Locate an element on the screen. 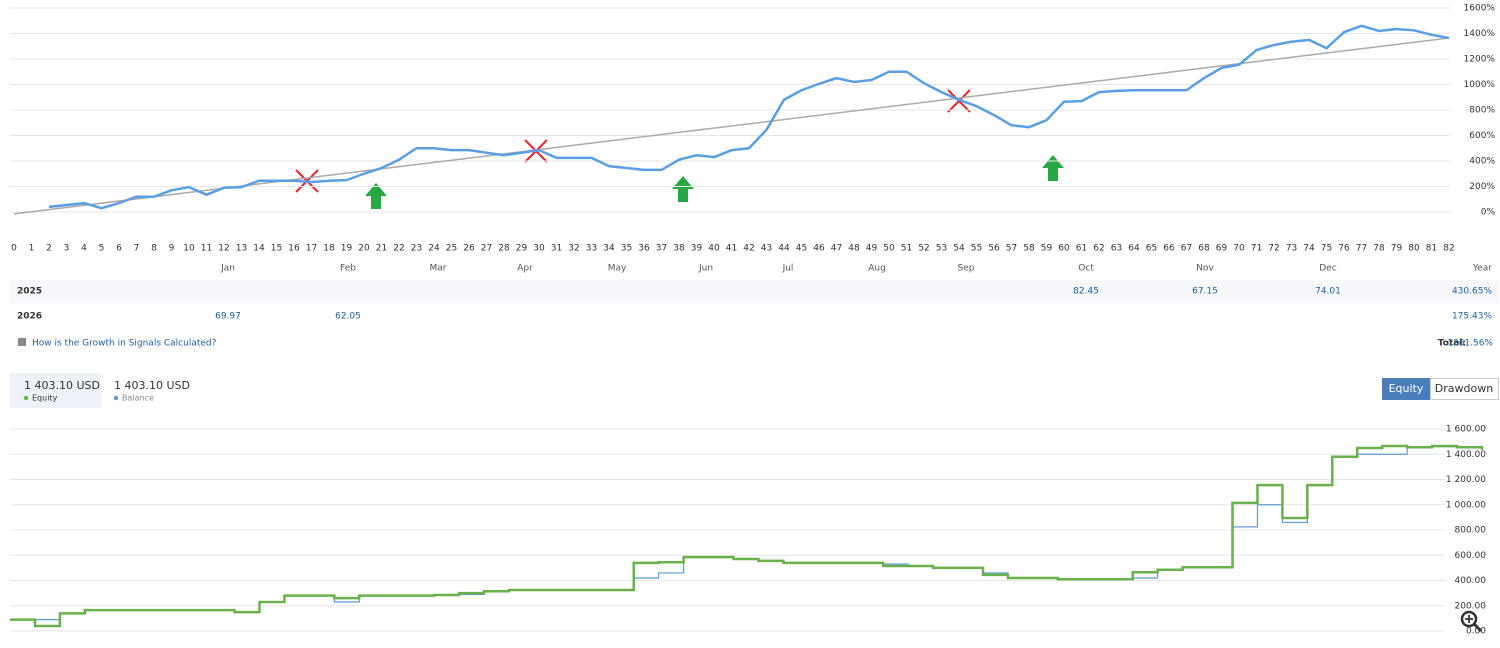 The image size is (1500, 648). x-tick-label: 82 is located at coordinates (1448, 249).